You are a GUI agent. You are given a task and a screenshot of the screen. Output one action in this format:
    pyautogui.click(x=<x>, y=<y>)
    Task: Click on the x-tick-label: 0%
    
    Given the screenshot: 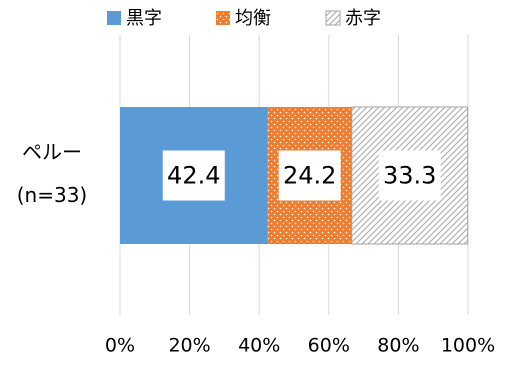 What is the action you would take?
    pyautogui.click(x=120, y=346)
    